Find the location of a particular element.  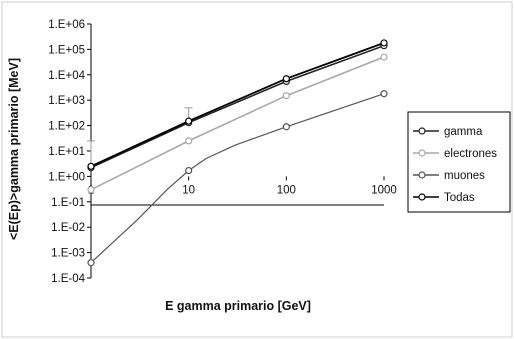

legend: gamma electrones muones Todas is located at coordinates (459, 162).